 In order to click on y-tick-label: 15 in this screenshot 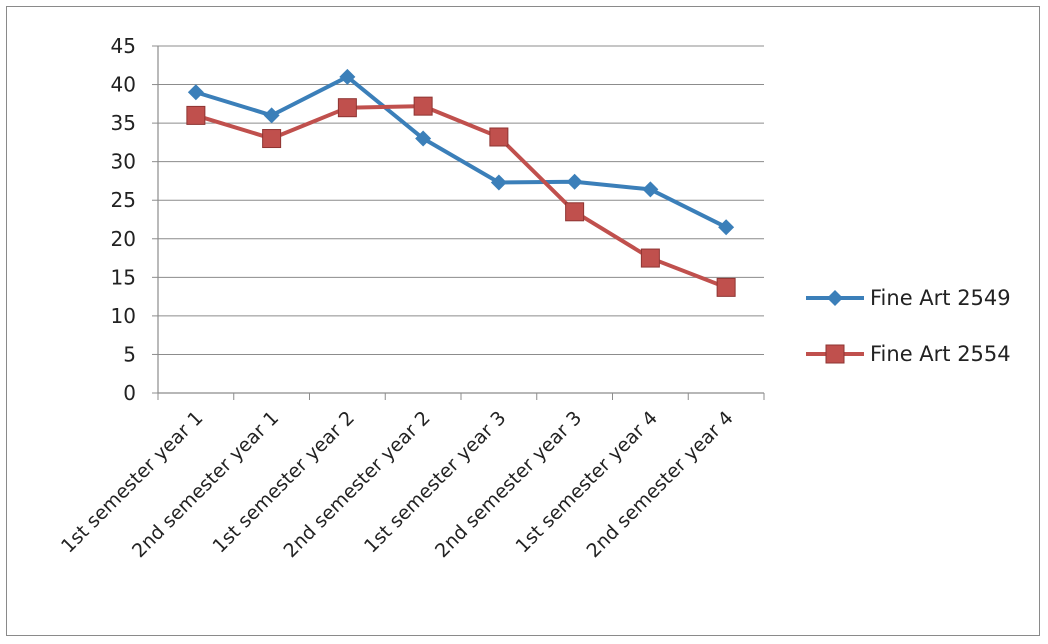, I will do `click(123, 277)`.